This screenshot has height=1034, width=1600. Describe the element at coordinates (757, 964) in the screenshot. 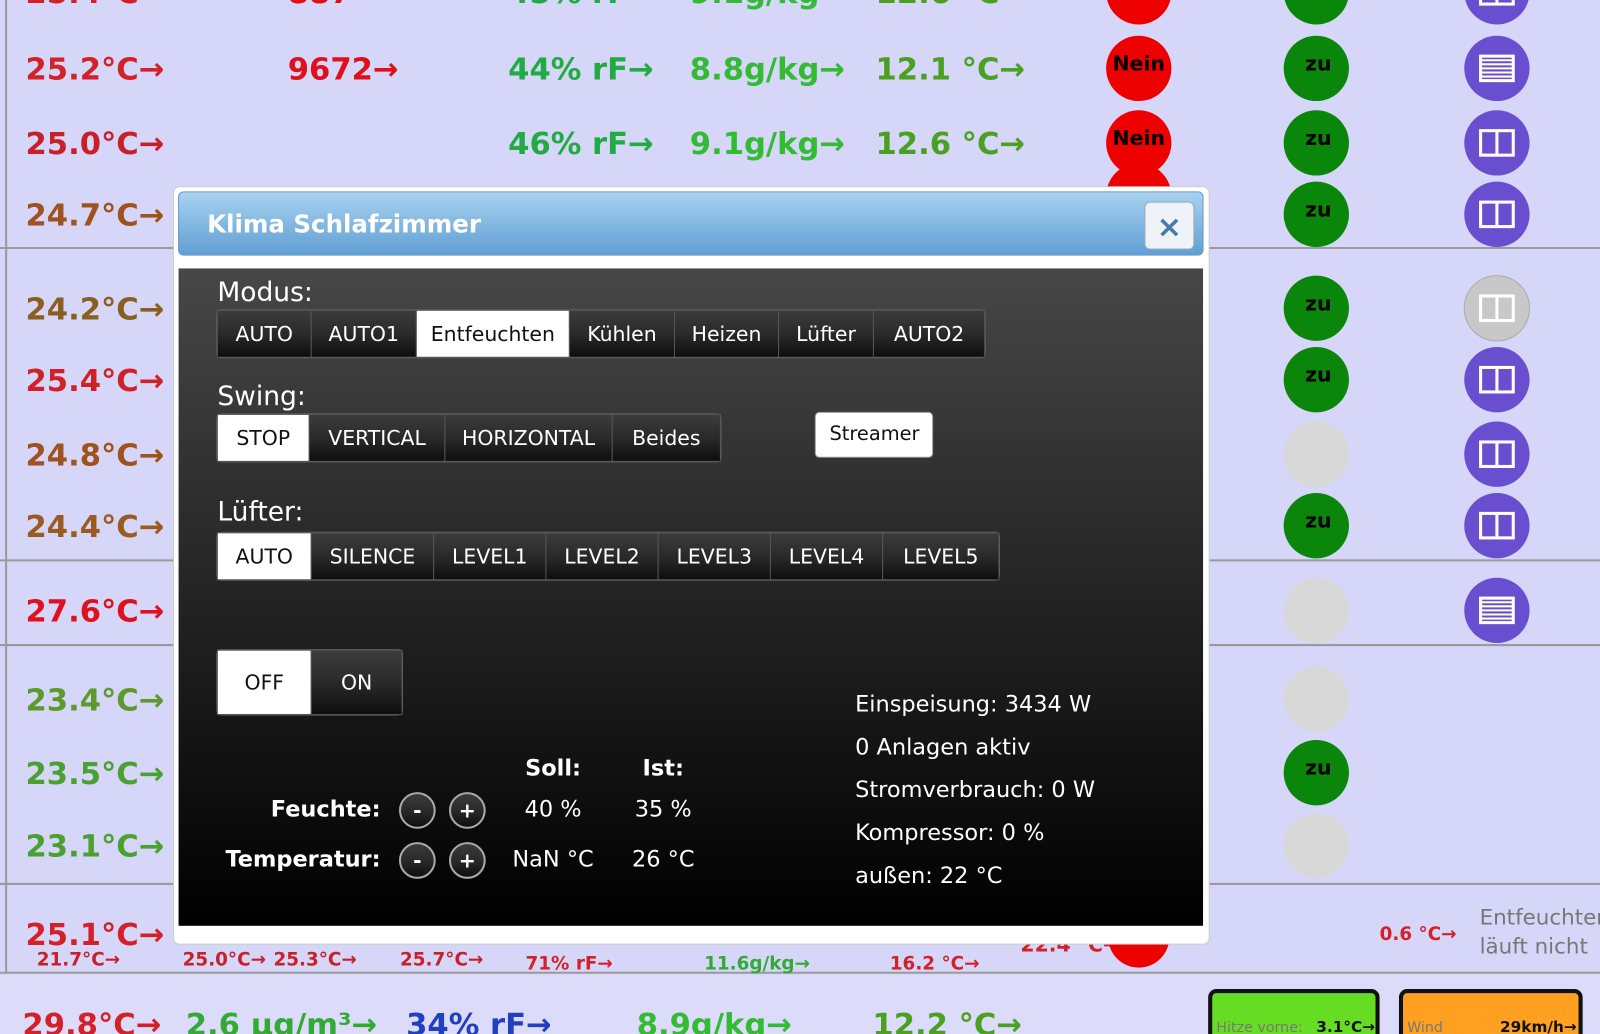

I see `absolute: 11.6g/kg→` at that location.